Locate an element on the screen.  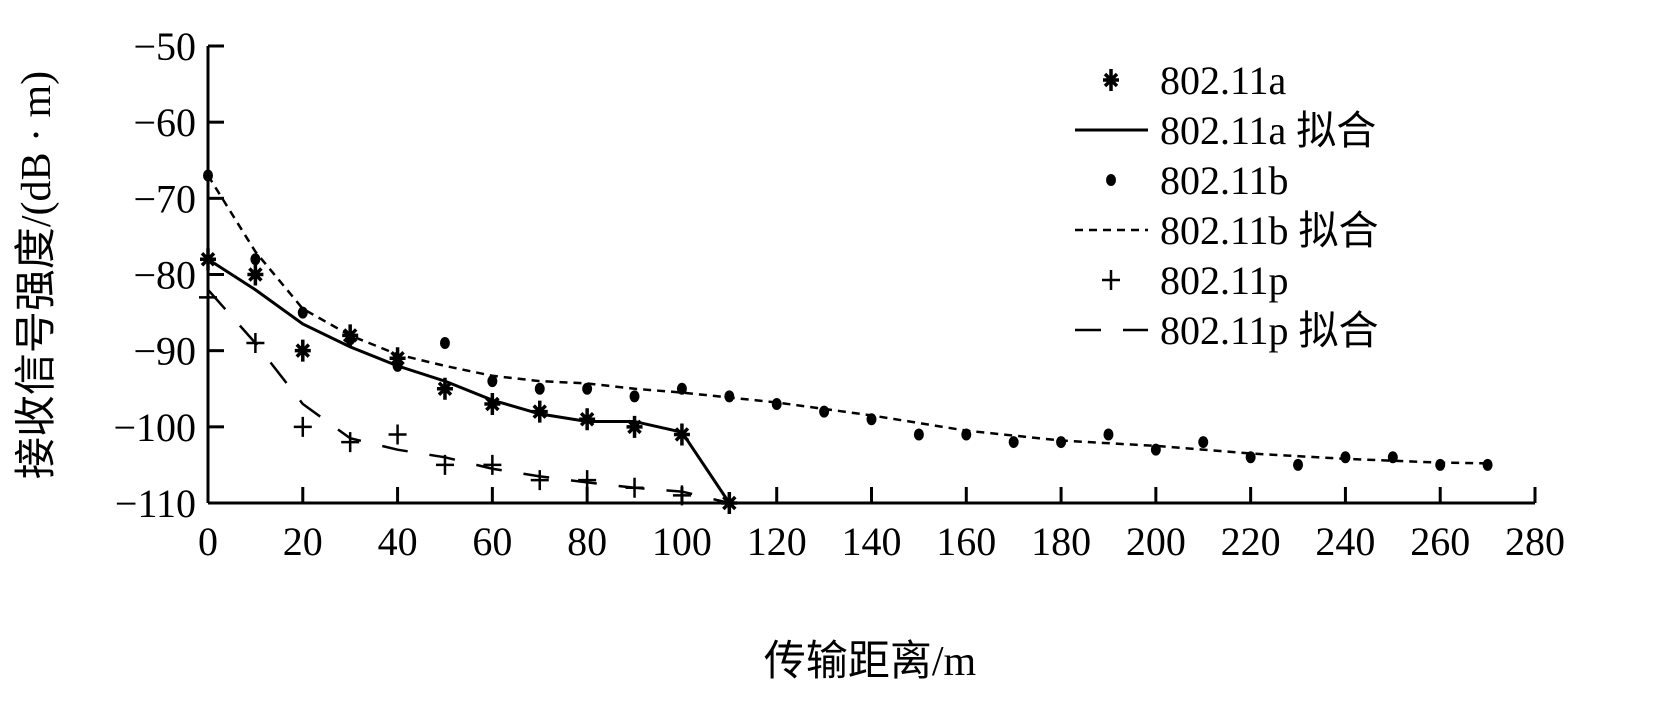
y-tick-label: −60 is located at coordinates (164, 122).